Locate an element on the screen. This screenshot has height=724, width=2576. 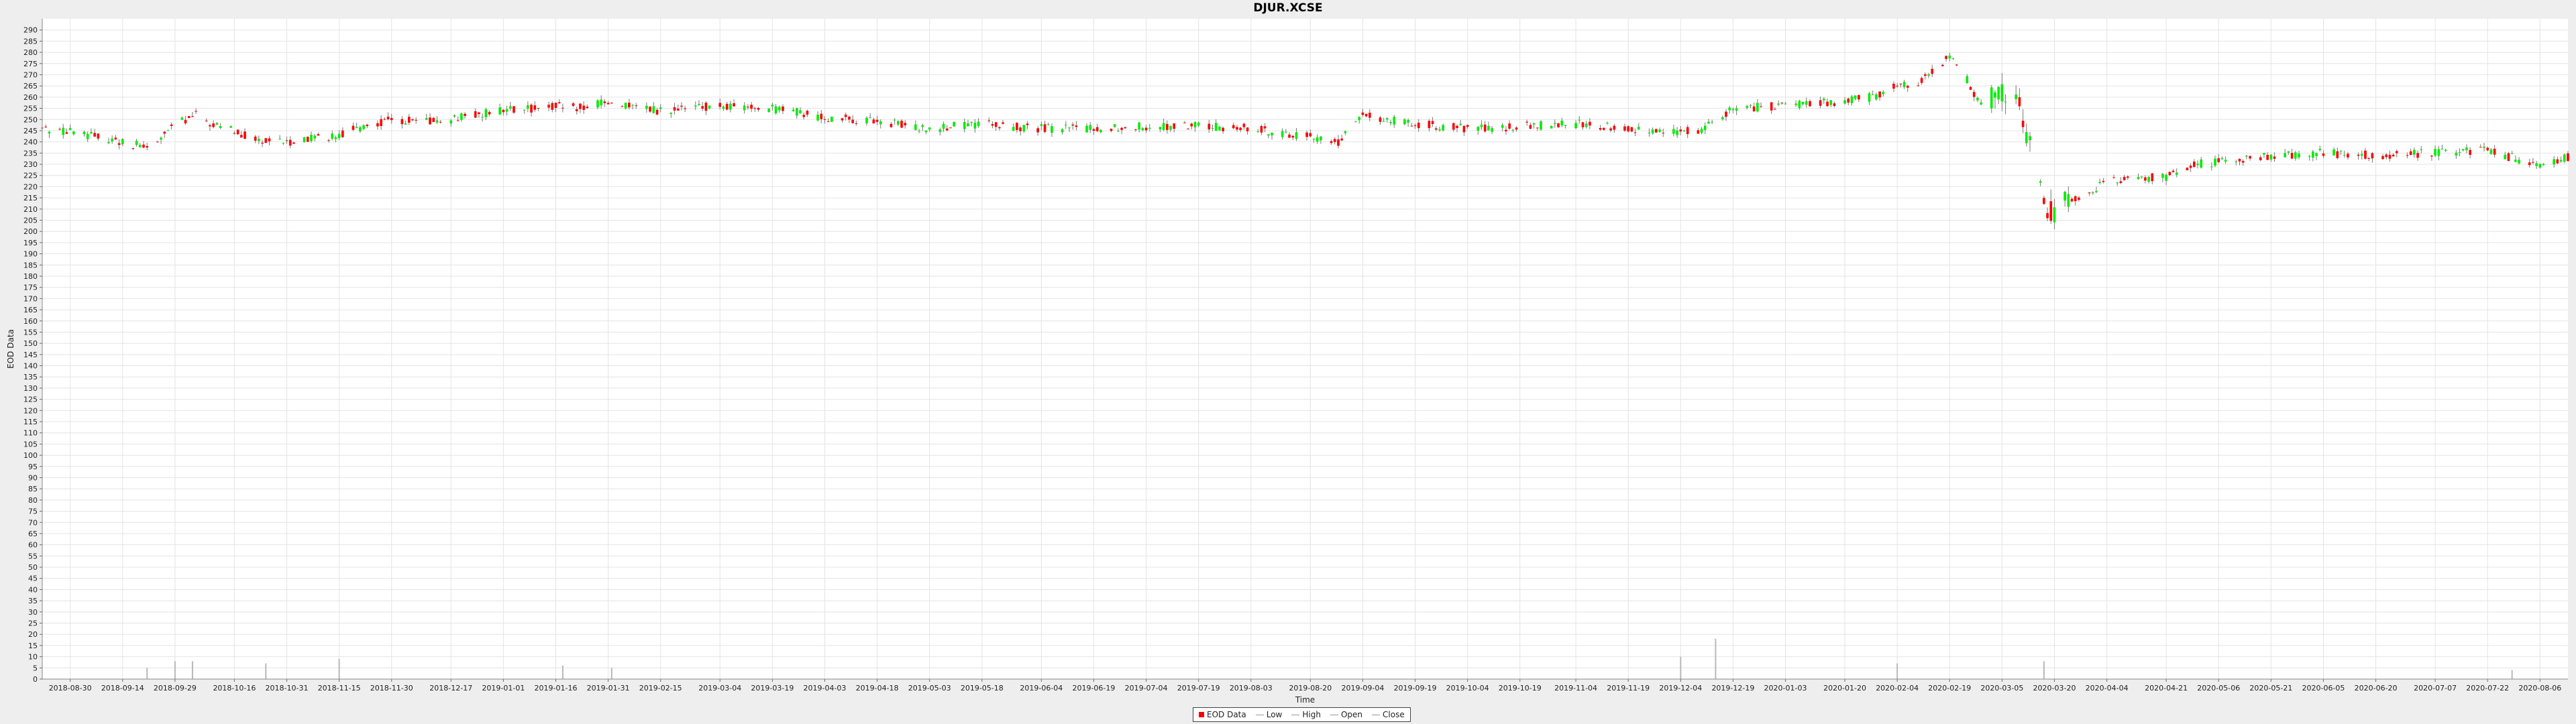
y-tick-label: 180 is located at coordinates (30, 276).